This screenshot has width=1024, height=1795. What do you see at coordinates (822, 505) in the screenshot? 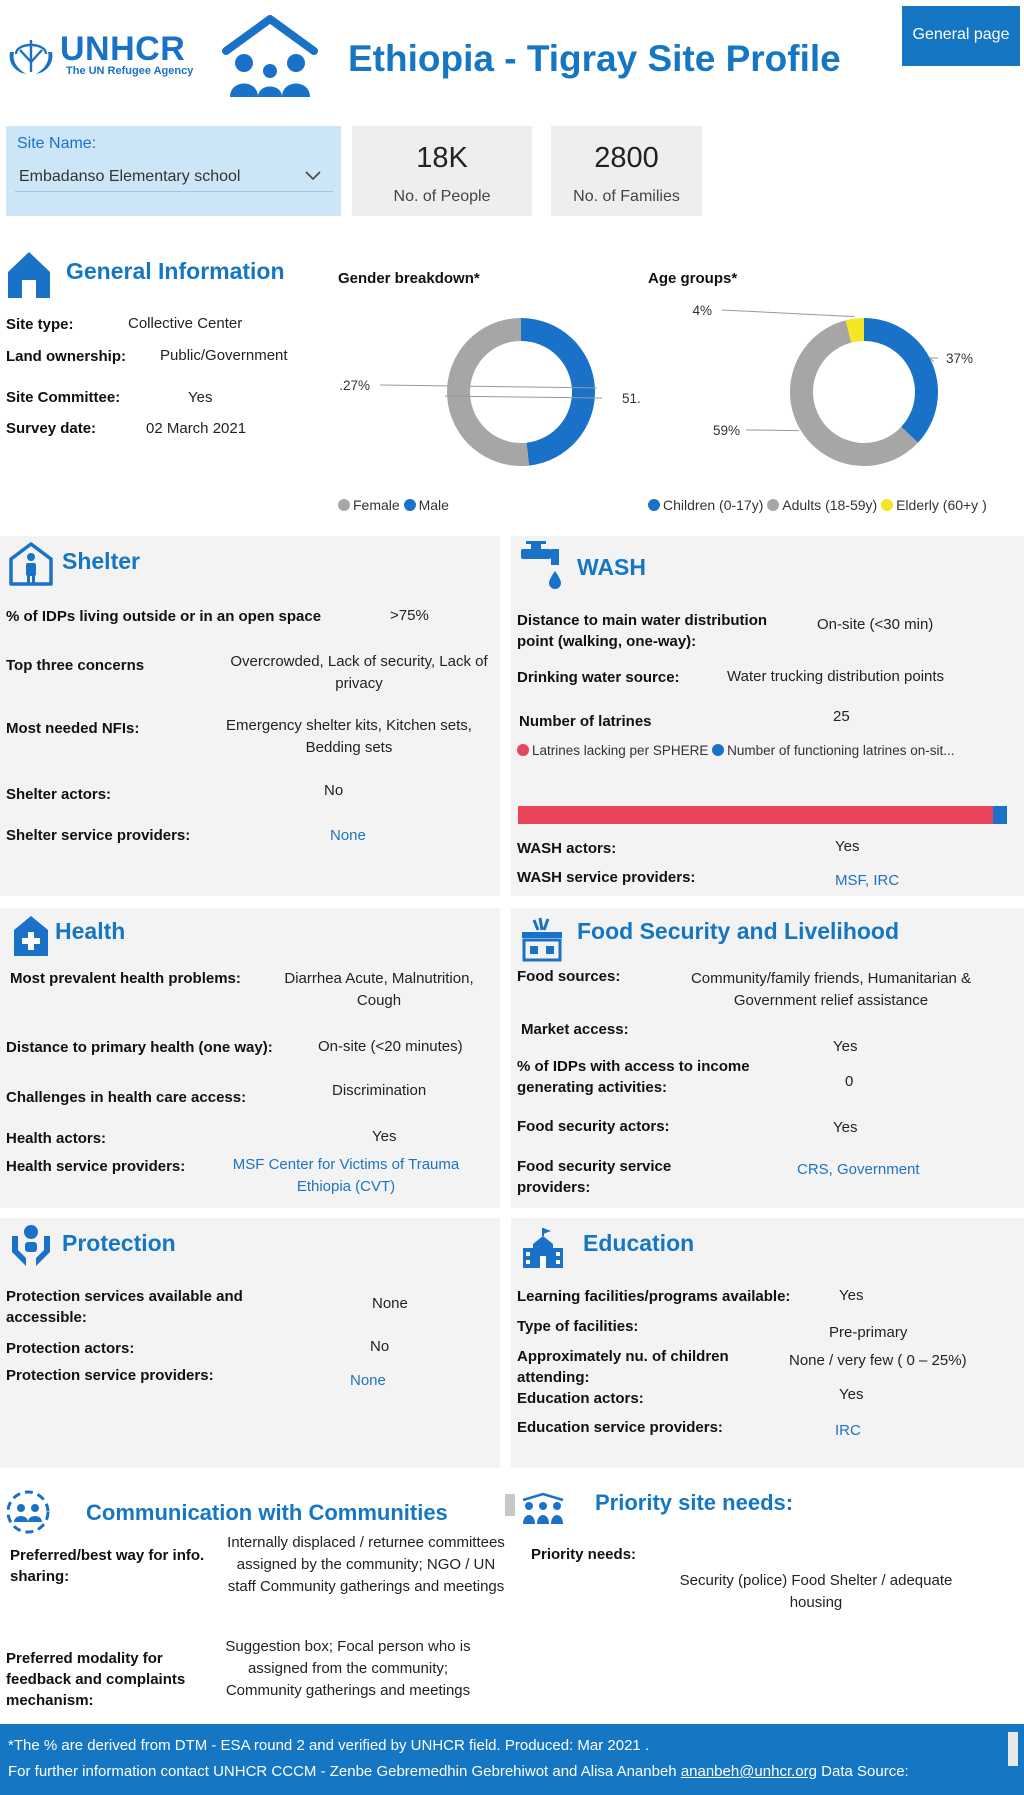
I see `legend-adults: Adults (18-59y)` at bounding box center [822, 505].